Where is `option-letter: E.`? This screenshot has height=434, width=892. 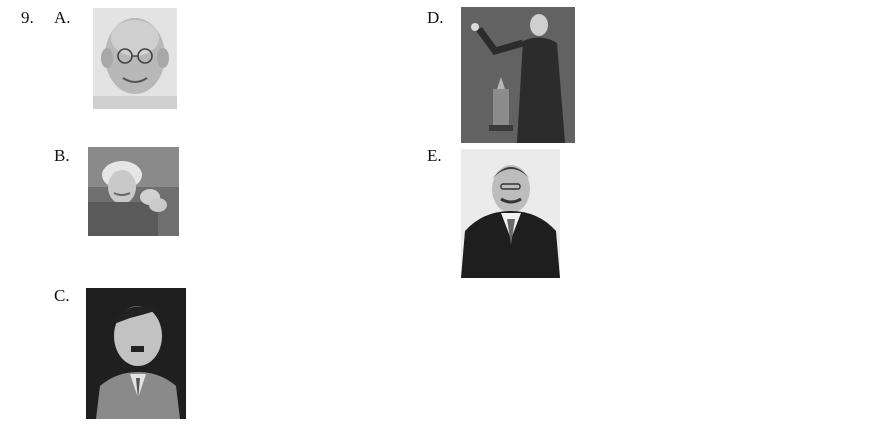
option-letter: E. is located at coordinates (434, 155).